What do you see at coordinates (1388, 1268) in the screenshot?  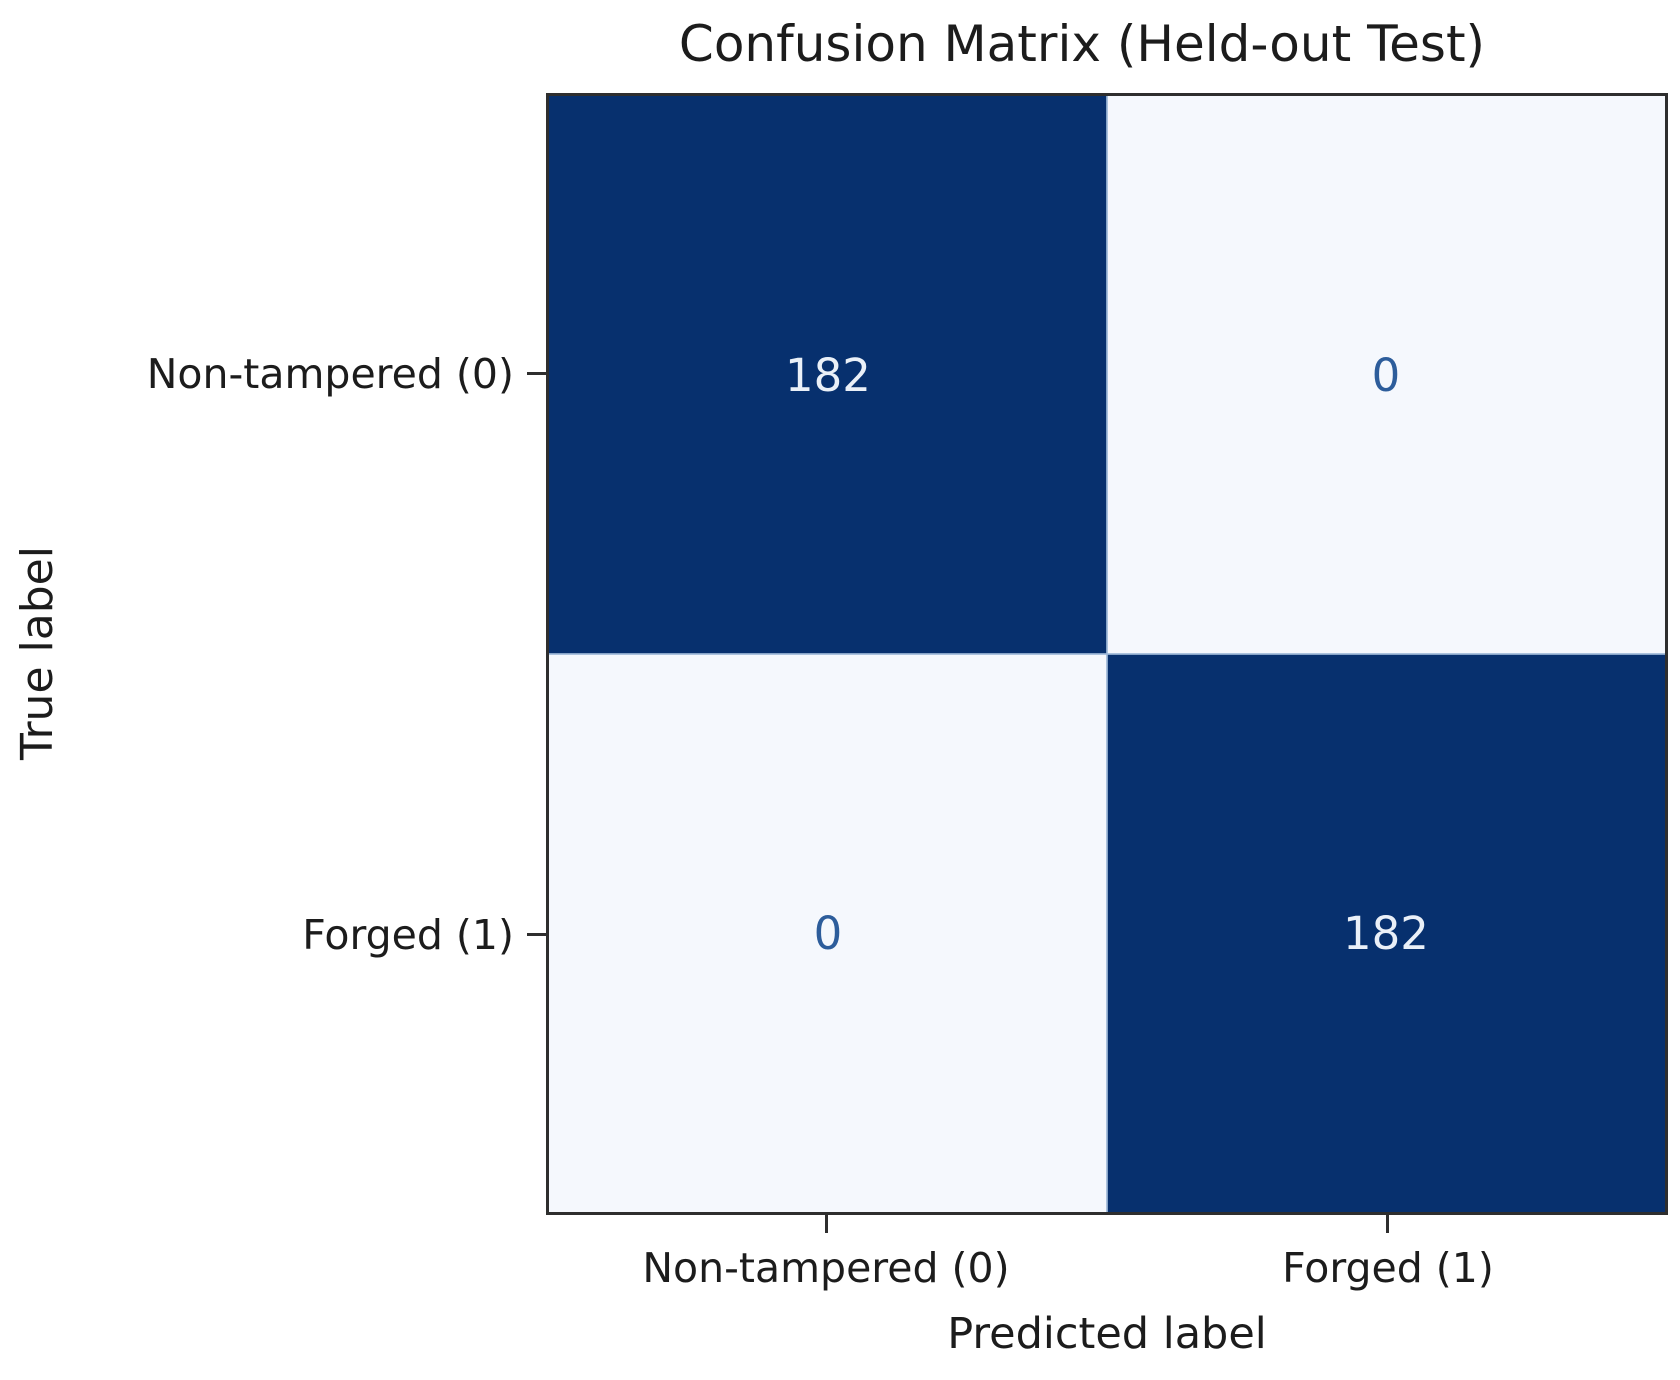 I see `x-tick-label-forged: Forged (1)` at bounding box center [1388, 1268].